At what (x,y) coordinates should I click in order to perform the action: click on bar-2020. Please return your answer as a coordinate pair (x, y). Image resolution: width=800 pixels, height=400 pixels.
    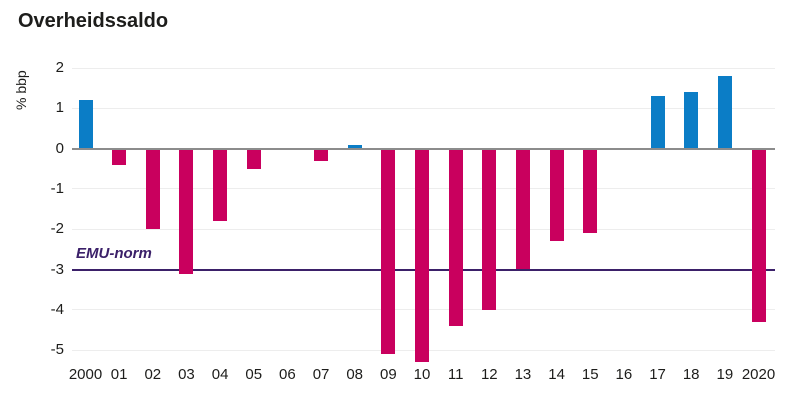
    Looking at the image, I should click on (758, 235).